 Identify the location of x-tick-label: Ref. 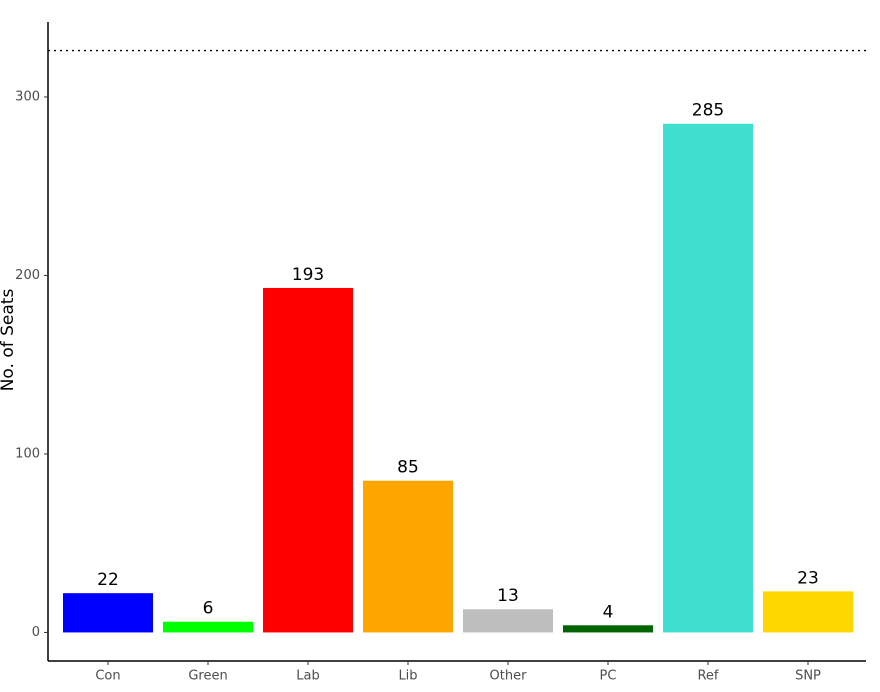
(707, 676).